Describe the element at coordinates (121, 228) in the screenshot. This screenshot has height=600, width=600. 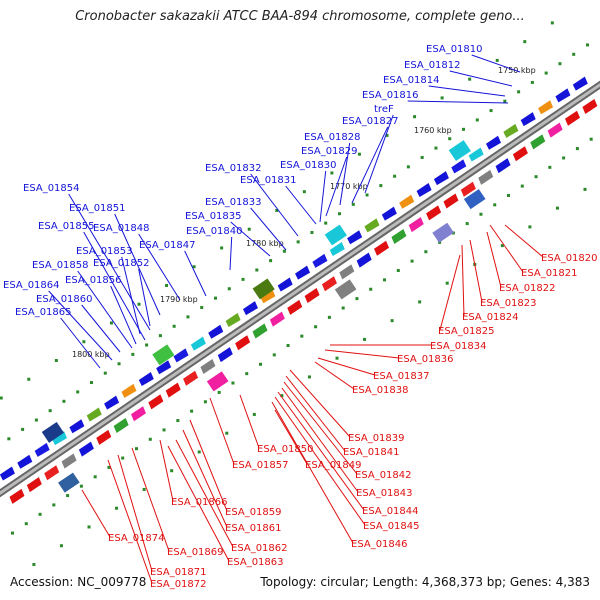
I see `forward-gene-label: ESA_01848` at that location.